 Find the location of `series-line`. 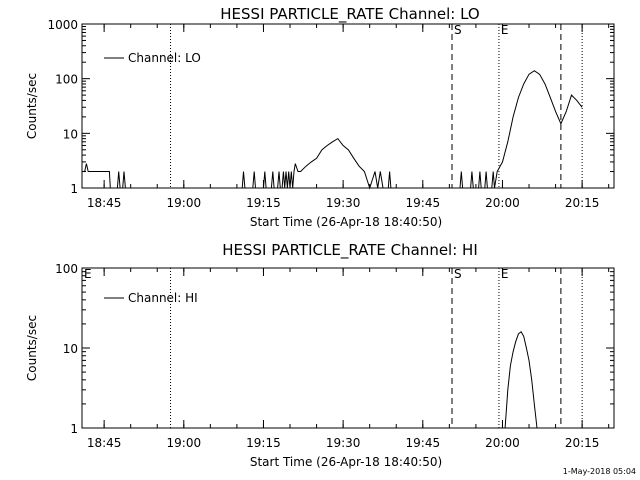

series-line is located at coordinates (521, 379).